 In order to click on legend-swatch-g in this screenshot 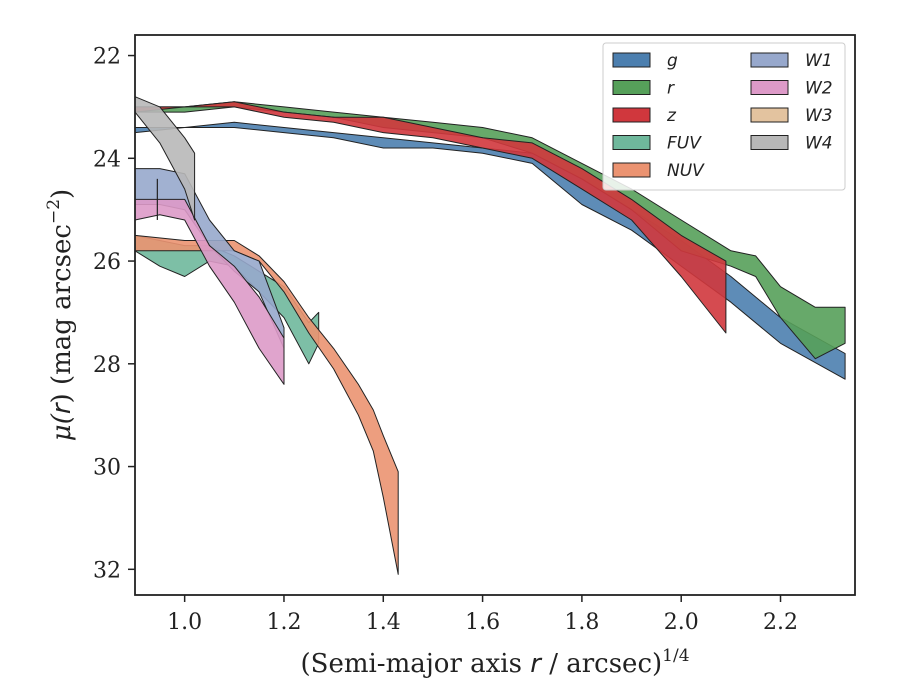, I will do `click(631, 60)`.